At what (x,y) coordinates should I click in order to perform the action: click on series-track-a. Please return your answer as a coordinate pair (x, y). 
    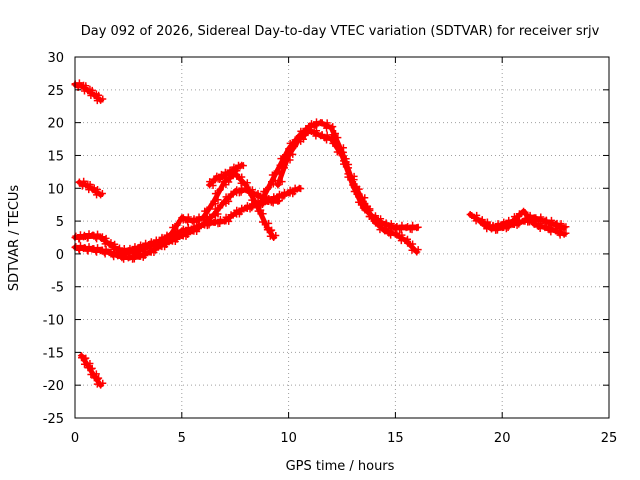
    Looking at the image, I should click on (89, 92).